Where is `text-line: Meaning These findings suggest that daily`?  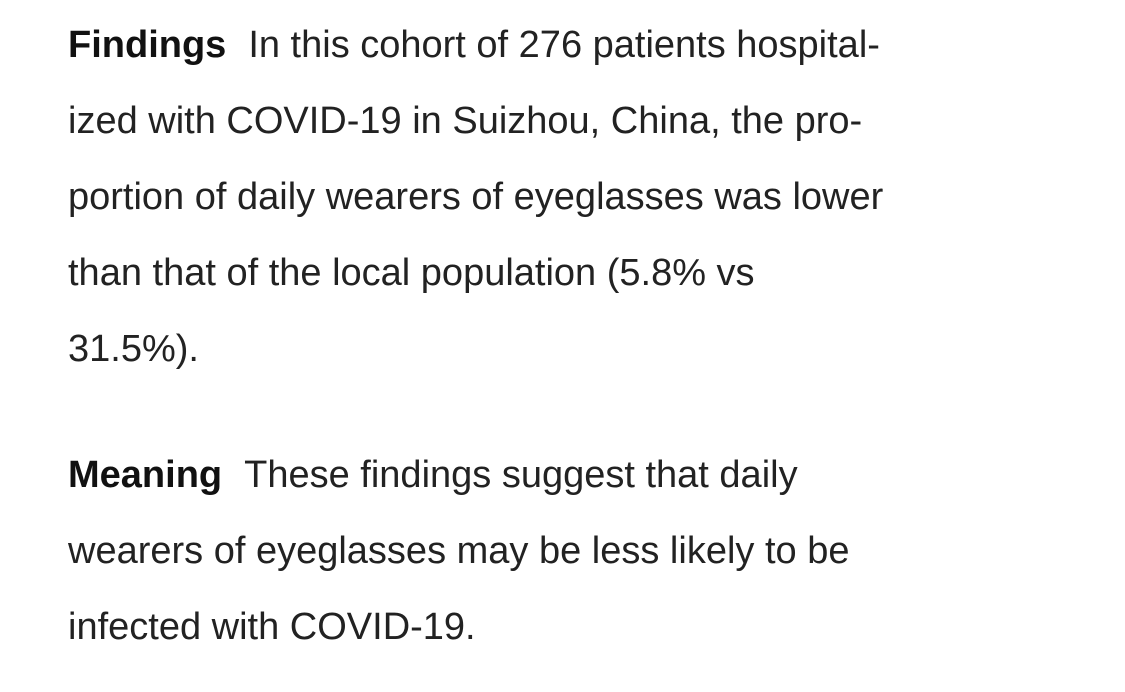 text-line: Meaning These findings suggest that daily is located at coordinates (458, 475).